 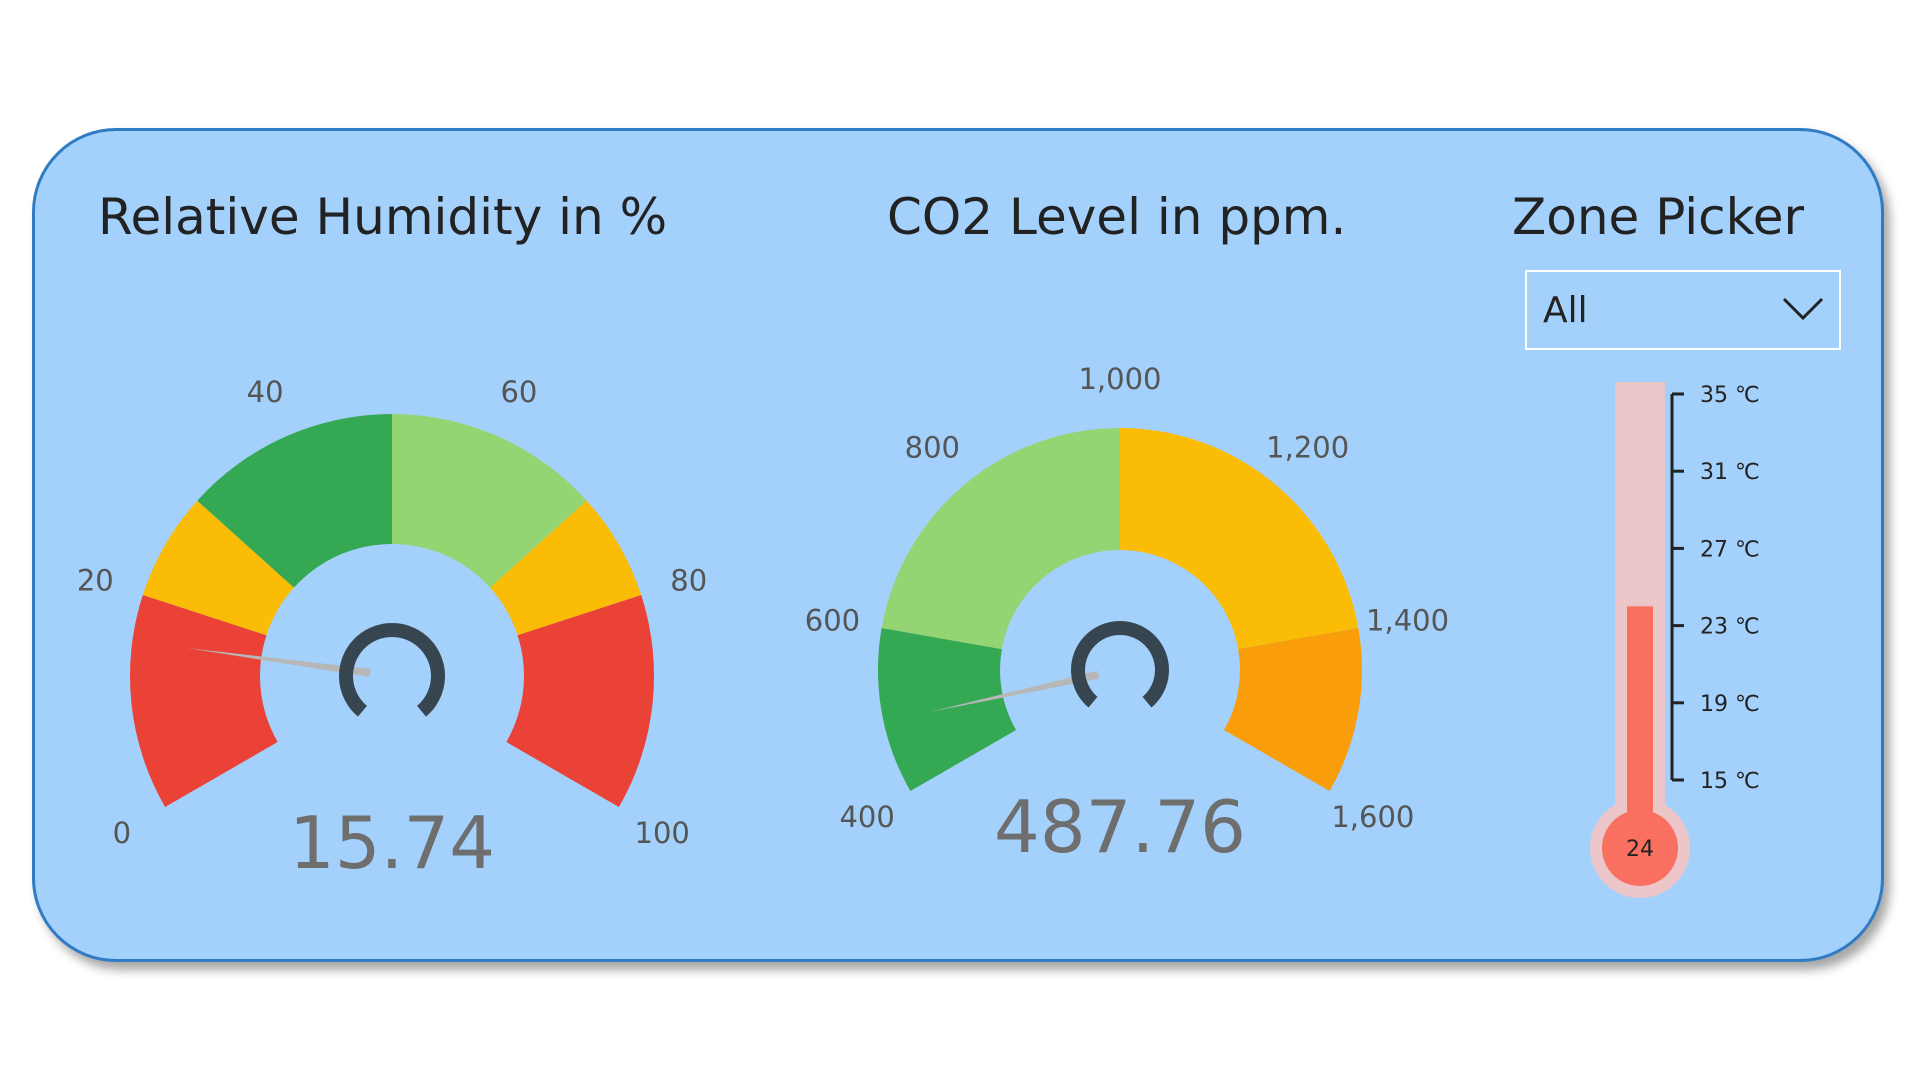 What do you see at coordinates (1730, 395) in the screenshot?
I see `thermometer-tick-label: 35 ℃` at bounding box center [1730, 395].